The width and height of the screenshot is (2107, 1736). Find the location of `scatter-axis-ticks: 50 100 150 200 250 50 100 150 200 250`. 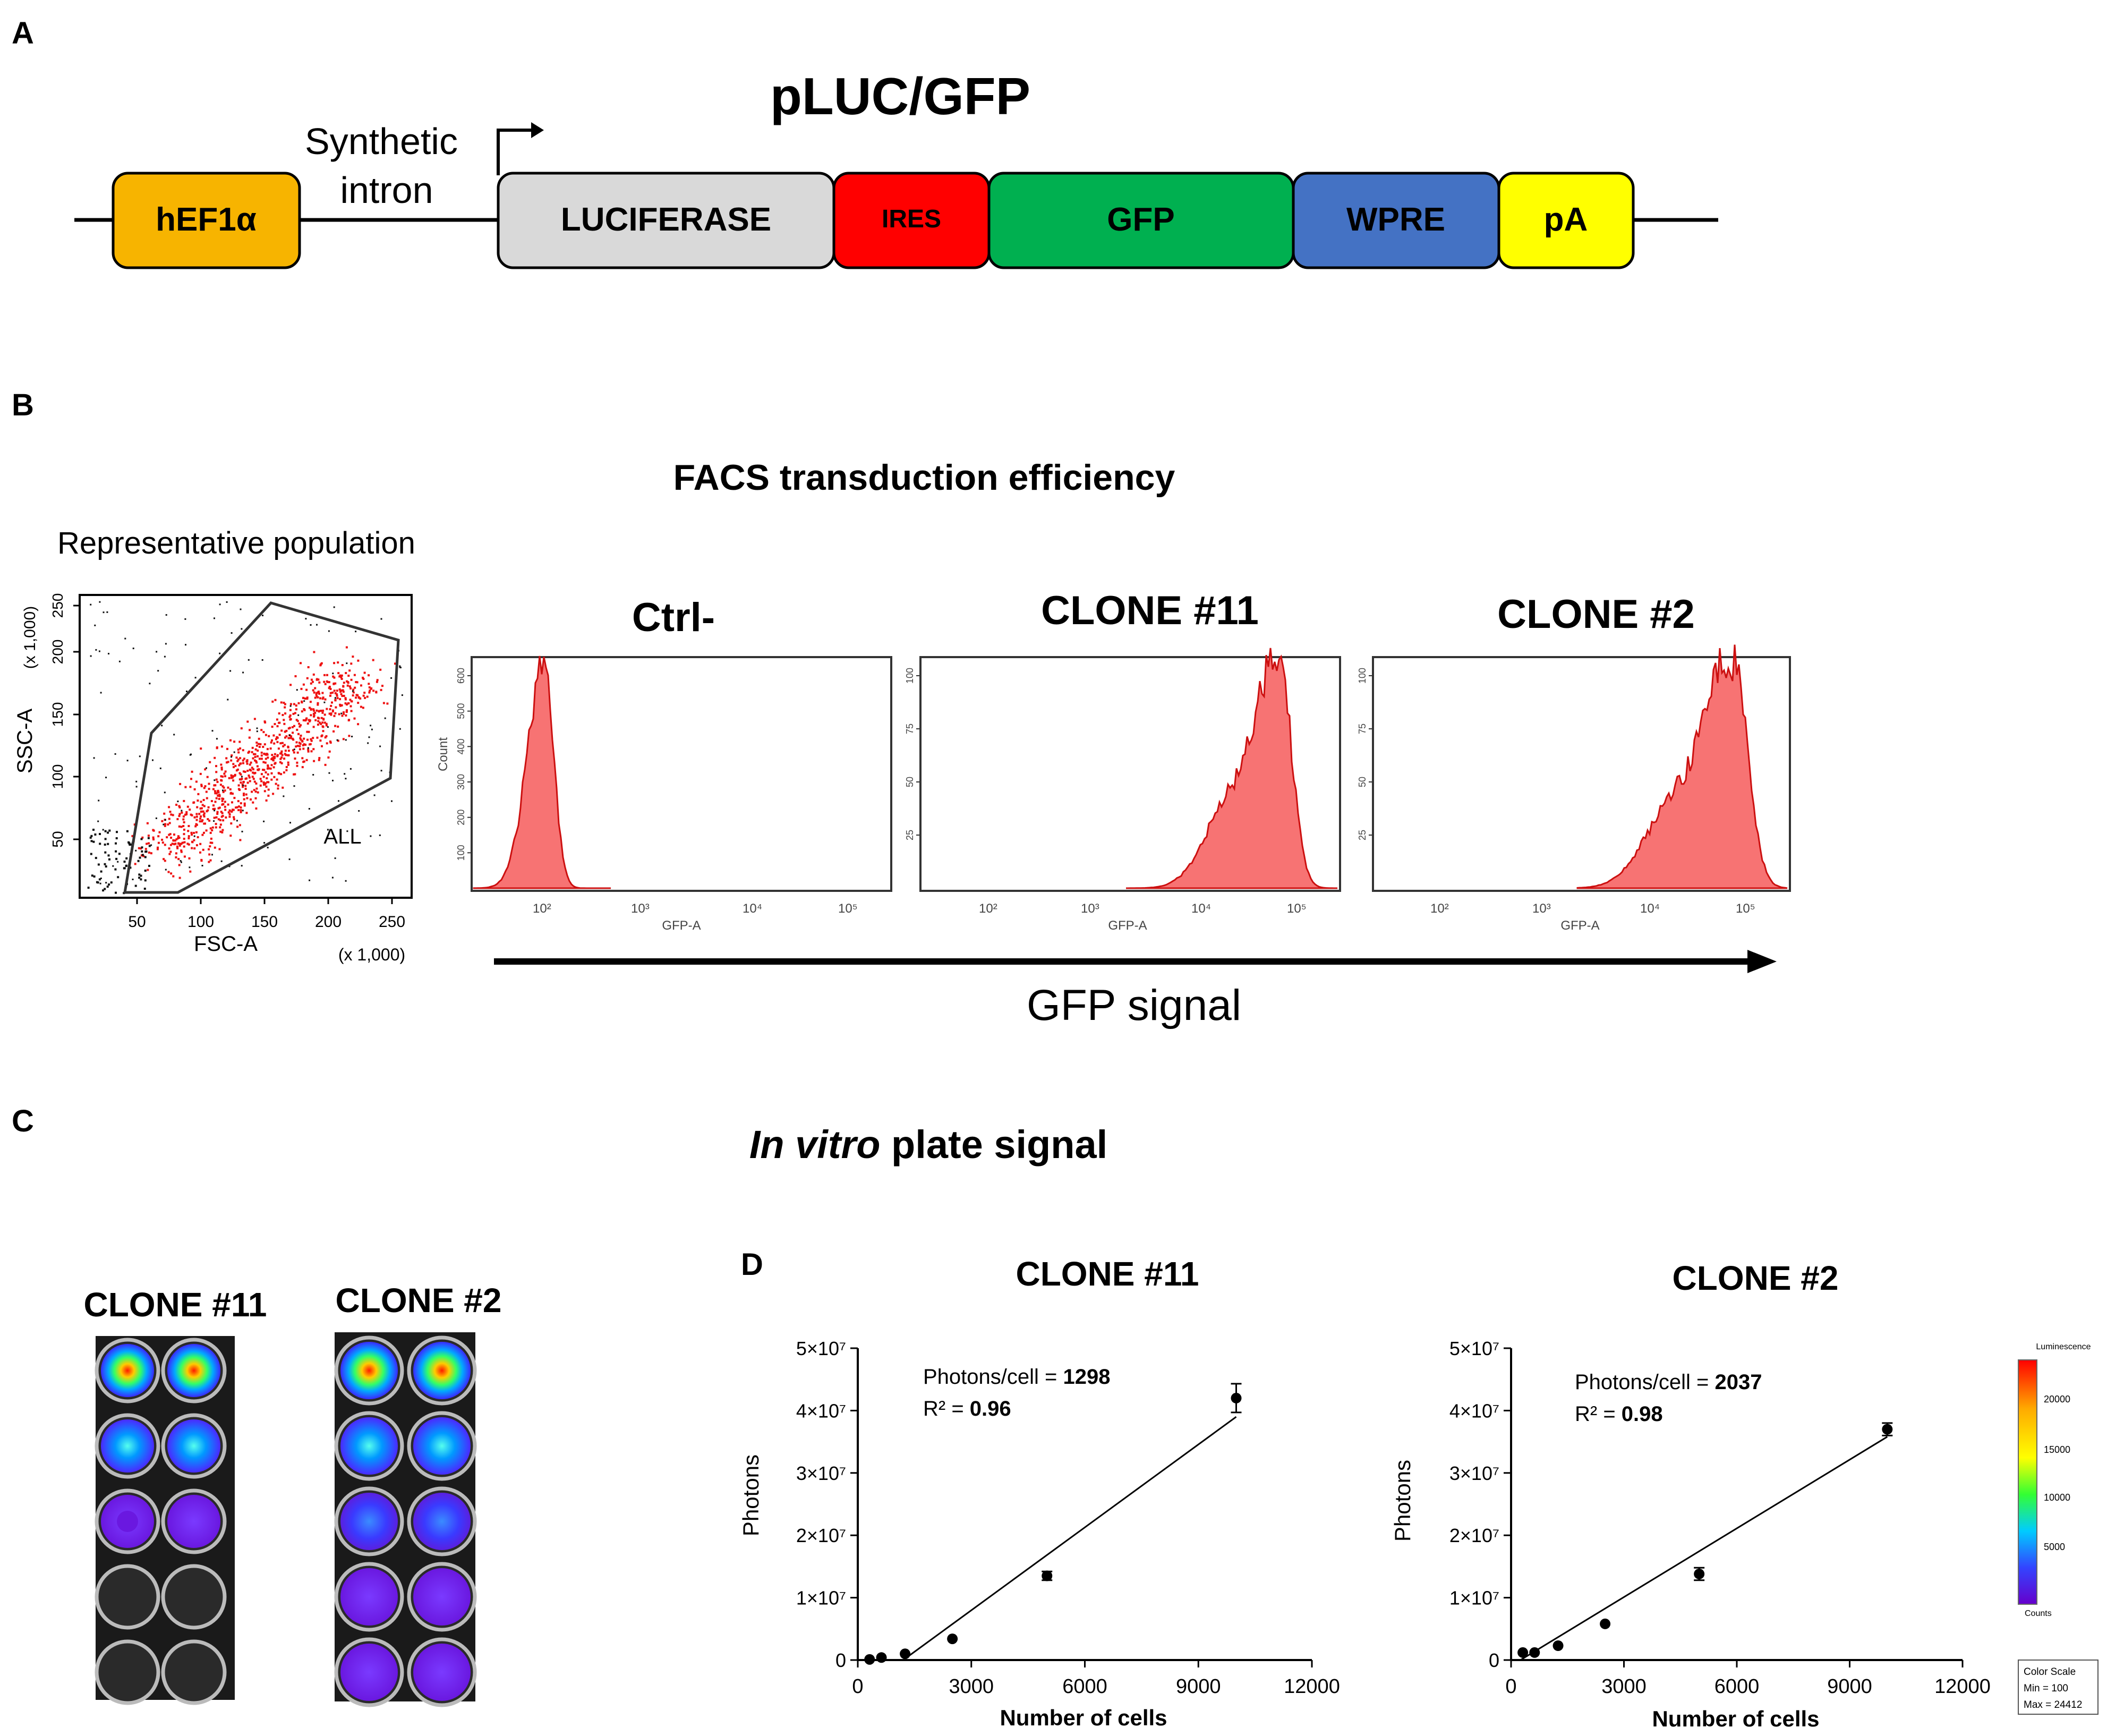

scatter-axis-ticks: 50 100 150 200 250 50 100 150 200 250 is located at coordinates (227, 762).